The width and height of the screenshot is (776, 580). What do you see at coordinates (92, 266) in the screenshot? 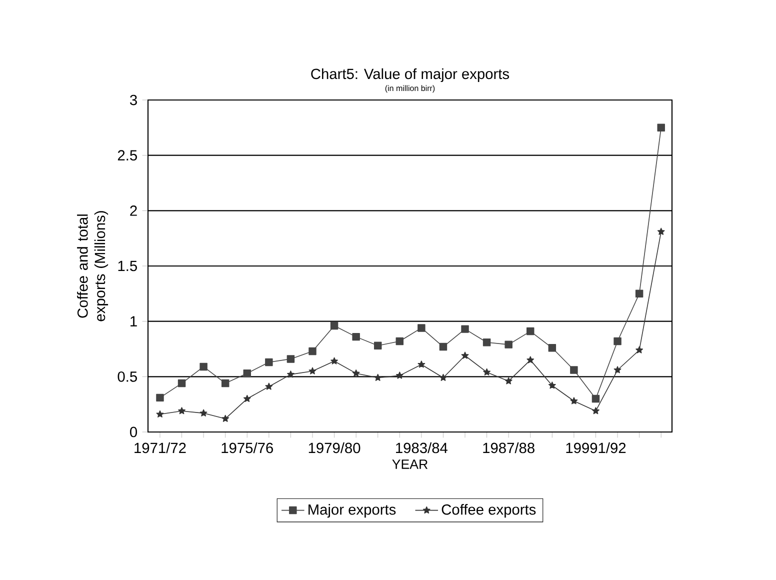
I see `y-axis-title: Coffee and total exports (Millions)` at bounding box center [92, 266].